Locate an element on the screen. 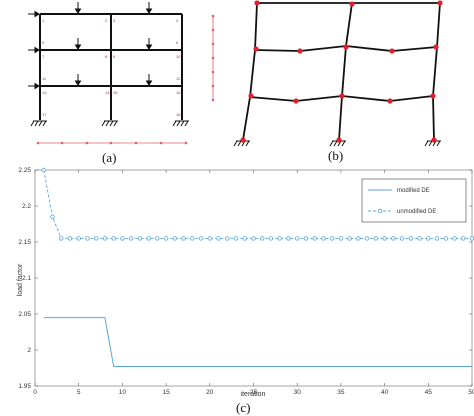 This screenshot has height=416, width=474. y-axis-label: load factor is located at coordinates (20, 279).